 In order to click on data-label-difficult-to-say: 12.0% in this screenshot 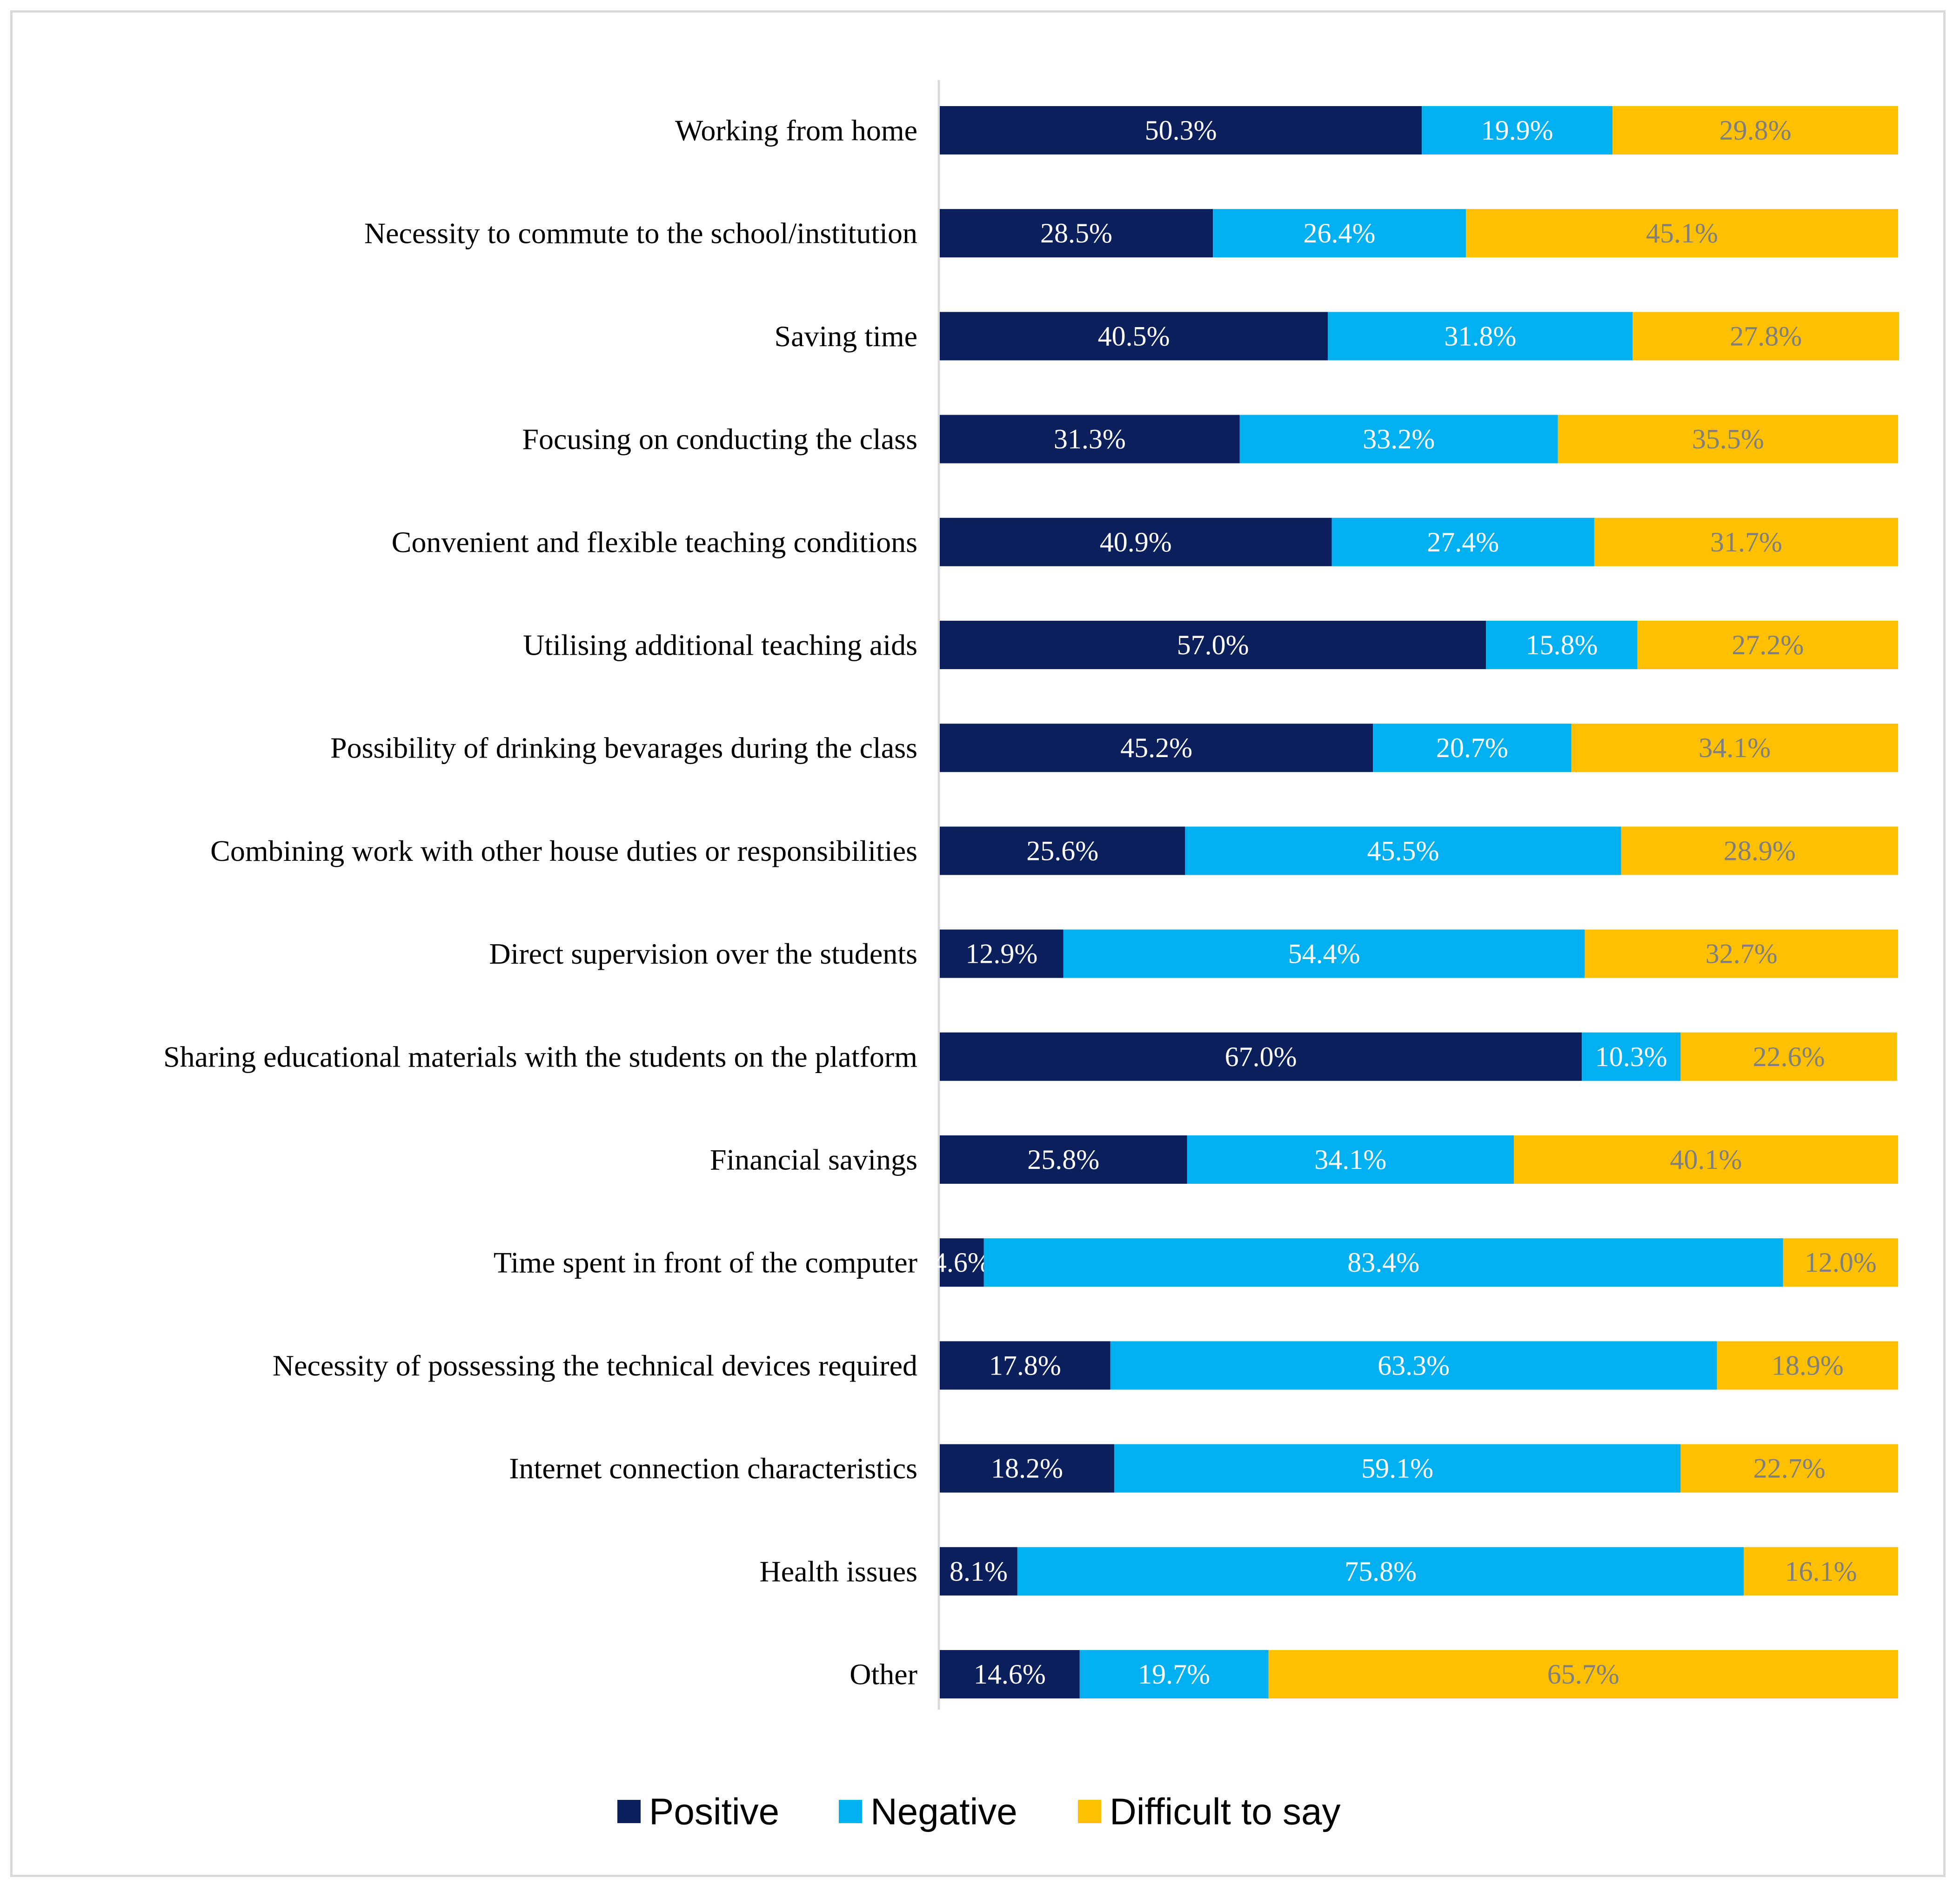, I will do `click(1841, 1262)`.